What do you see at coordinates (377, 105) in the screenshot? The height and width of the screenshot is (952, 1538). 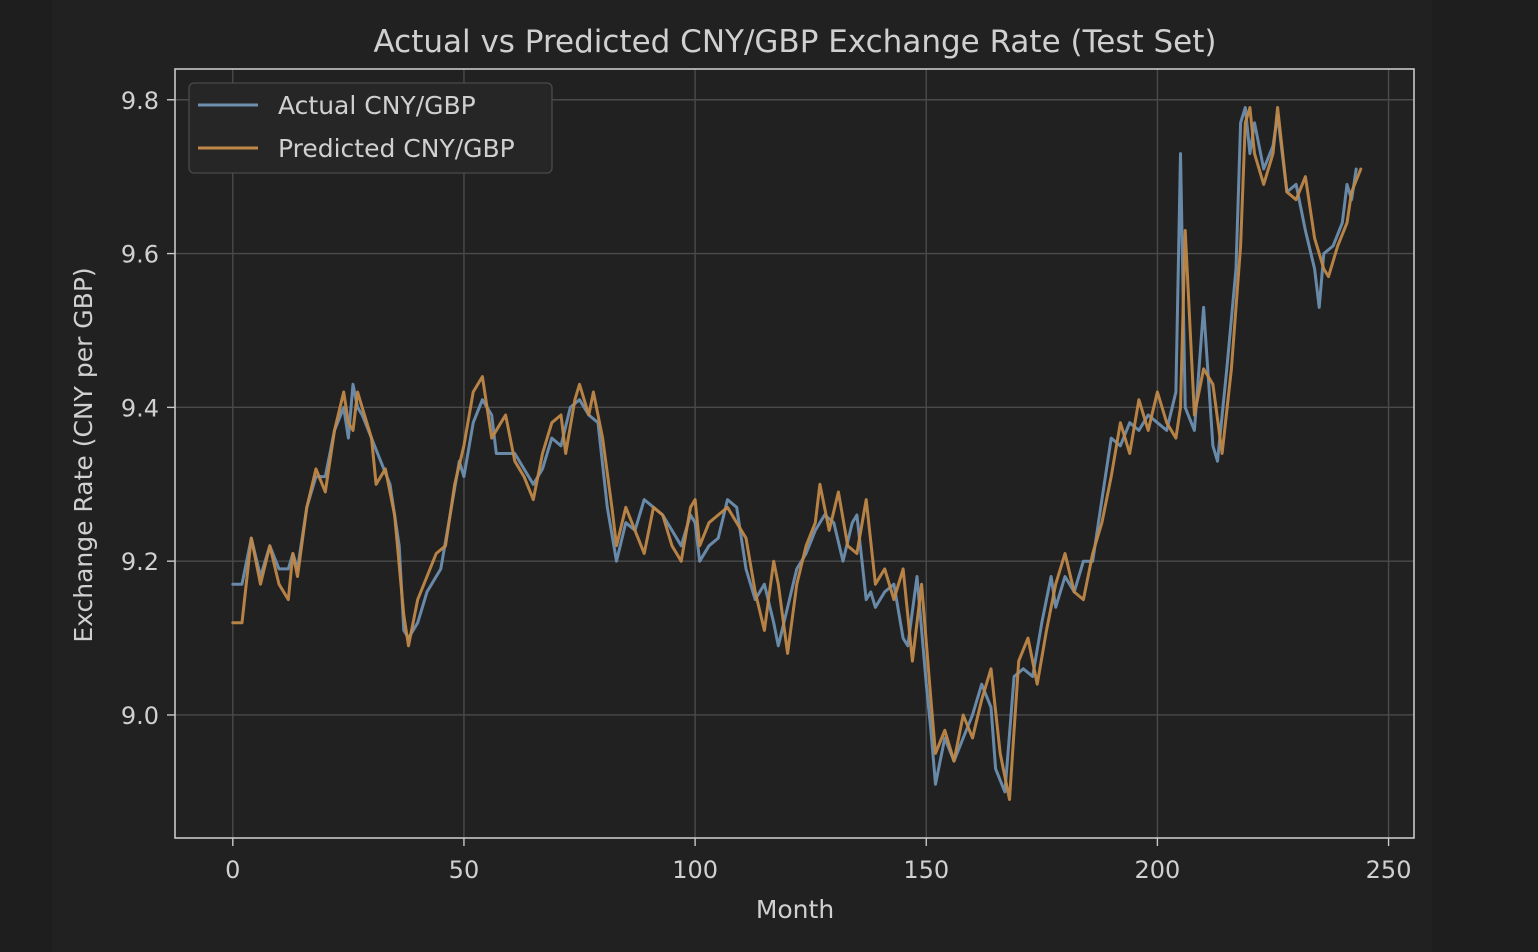 I see `legend-label-actual: Actual CNY/GBP` at bounding box center [377, 105].